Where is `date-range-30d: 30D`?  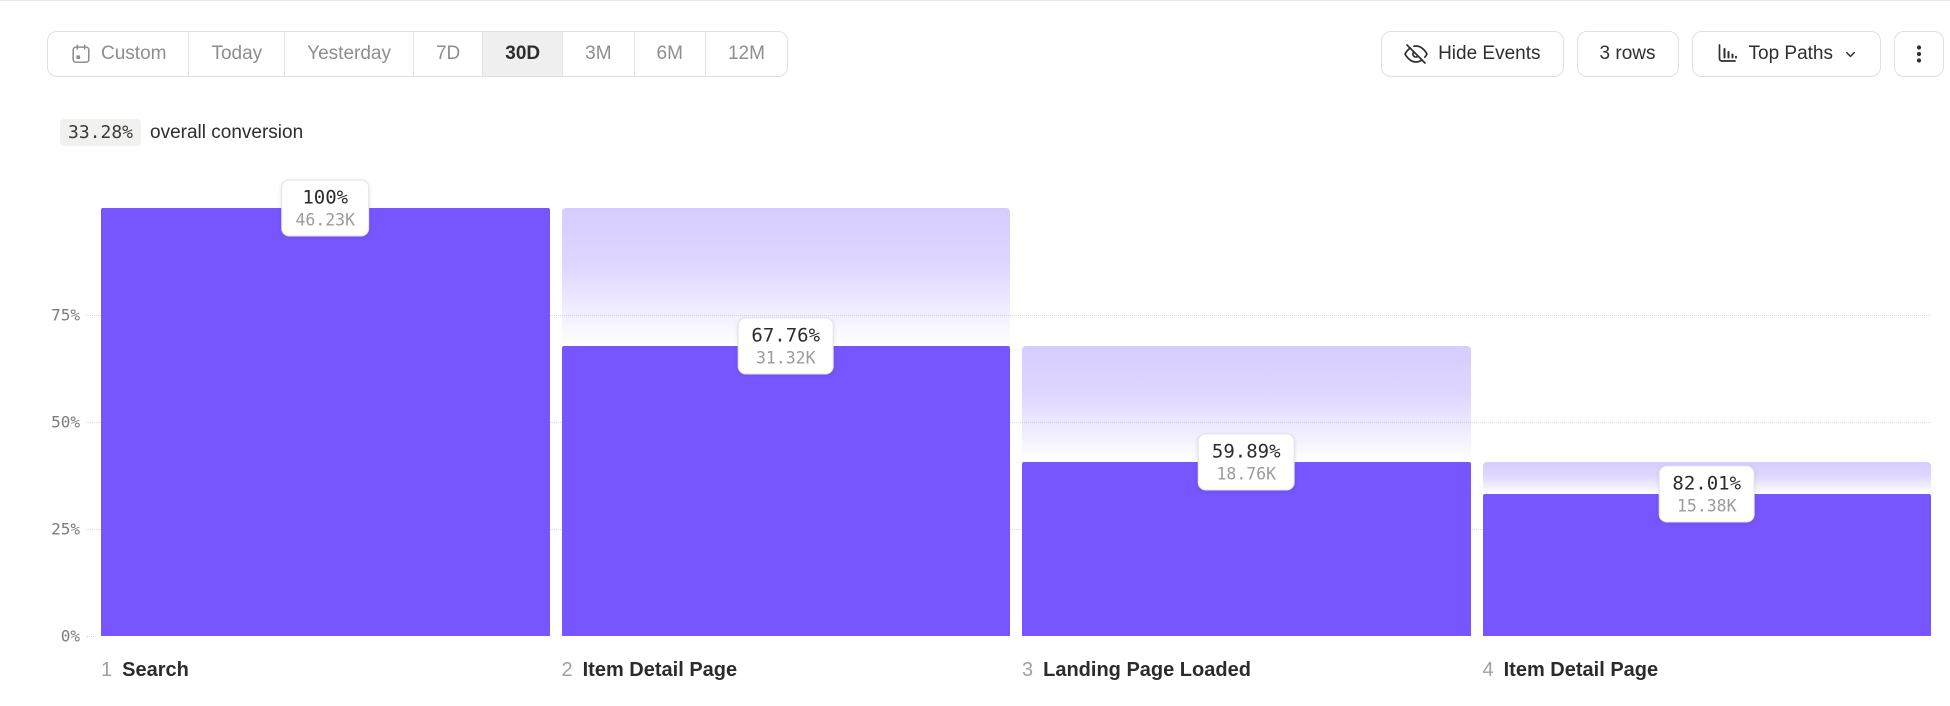
date-range-30d: 30D is located at coordinates (522, 54).